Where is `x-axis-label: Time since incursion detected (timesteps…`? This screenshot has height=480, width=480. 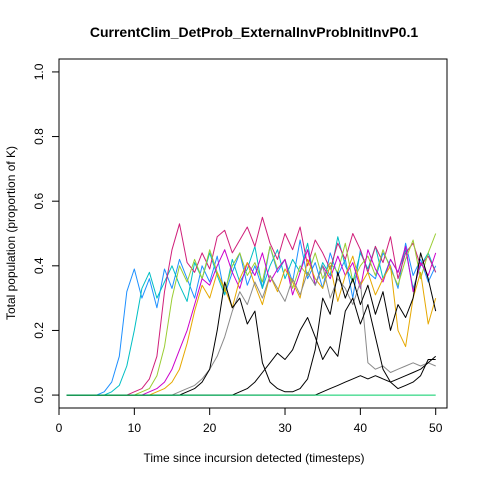 x-axis-label: Time since incursion detected (timesteps… is located at coordinates (254, 458).